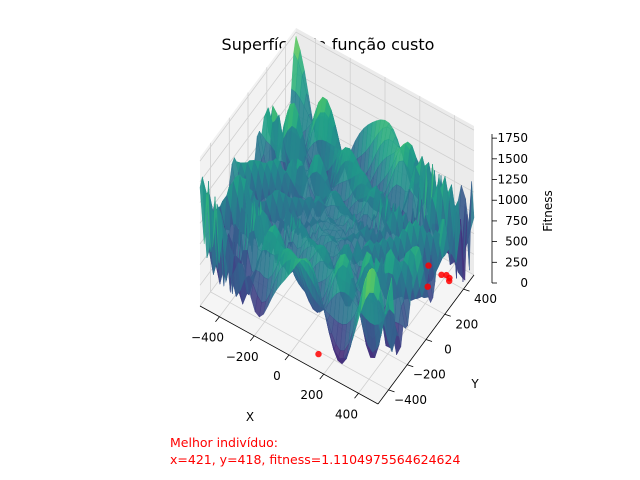 Image resolution: width=640 pixels, height=480 pixels. Describe the element at coordinates (224, 442) in the screenshot. I see `annotation-line-1: Melhor indivíduo:` at that location.